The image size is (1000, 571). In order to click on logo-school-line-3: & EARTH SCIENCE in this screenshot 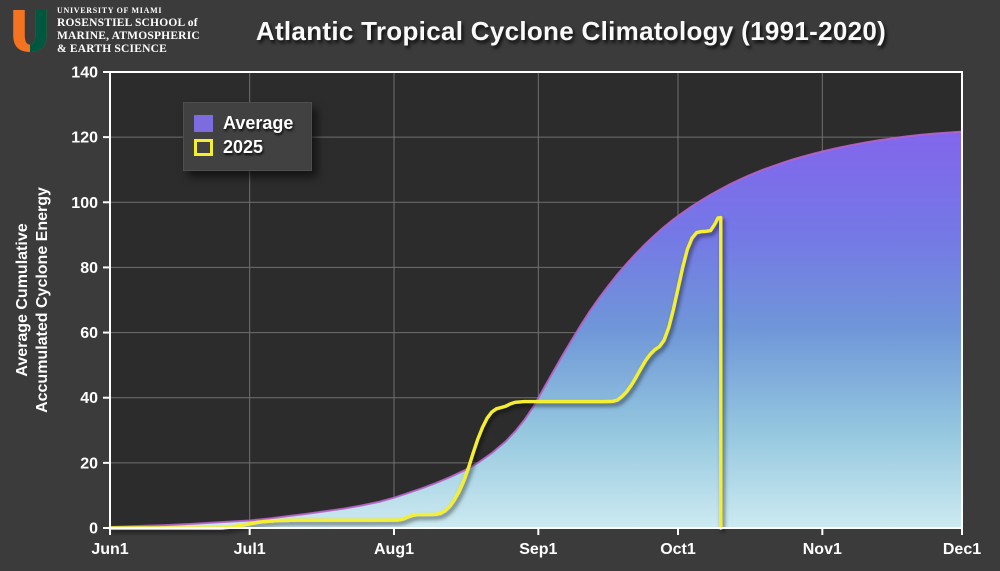, I will do `click(112, 49)`.